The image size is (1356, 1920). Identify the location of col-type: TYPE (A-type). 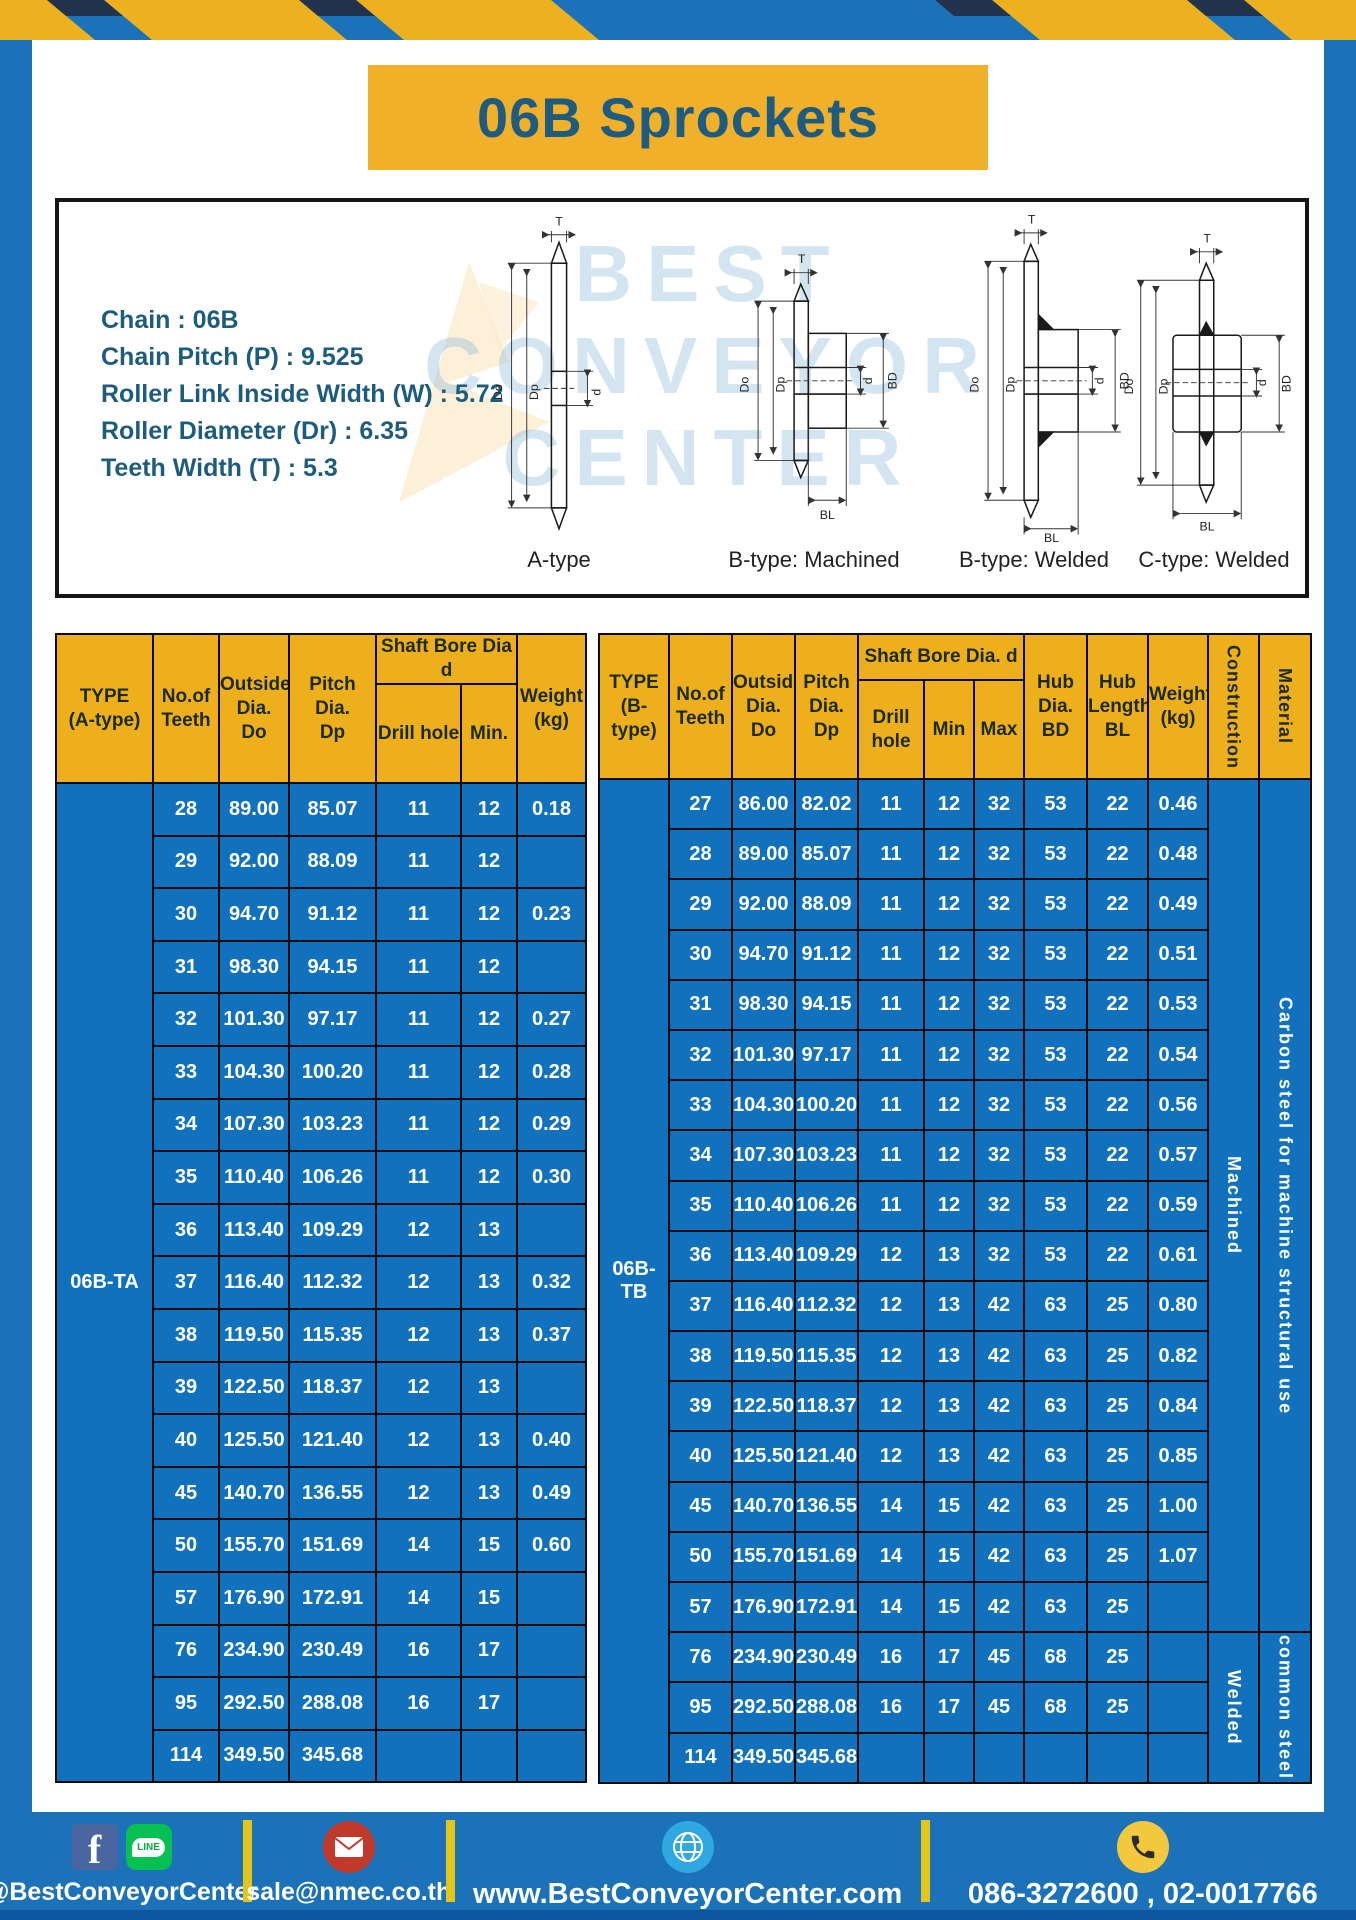
(104, 708).